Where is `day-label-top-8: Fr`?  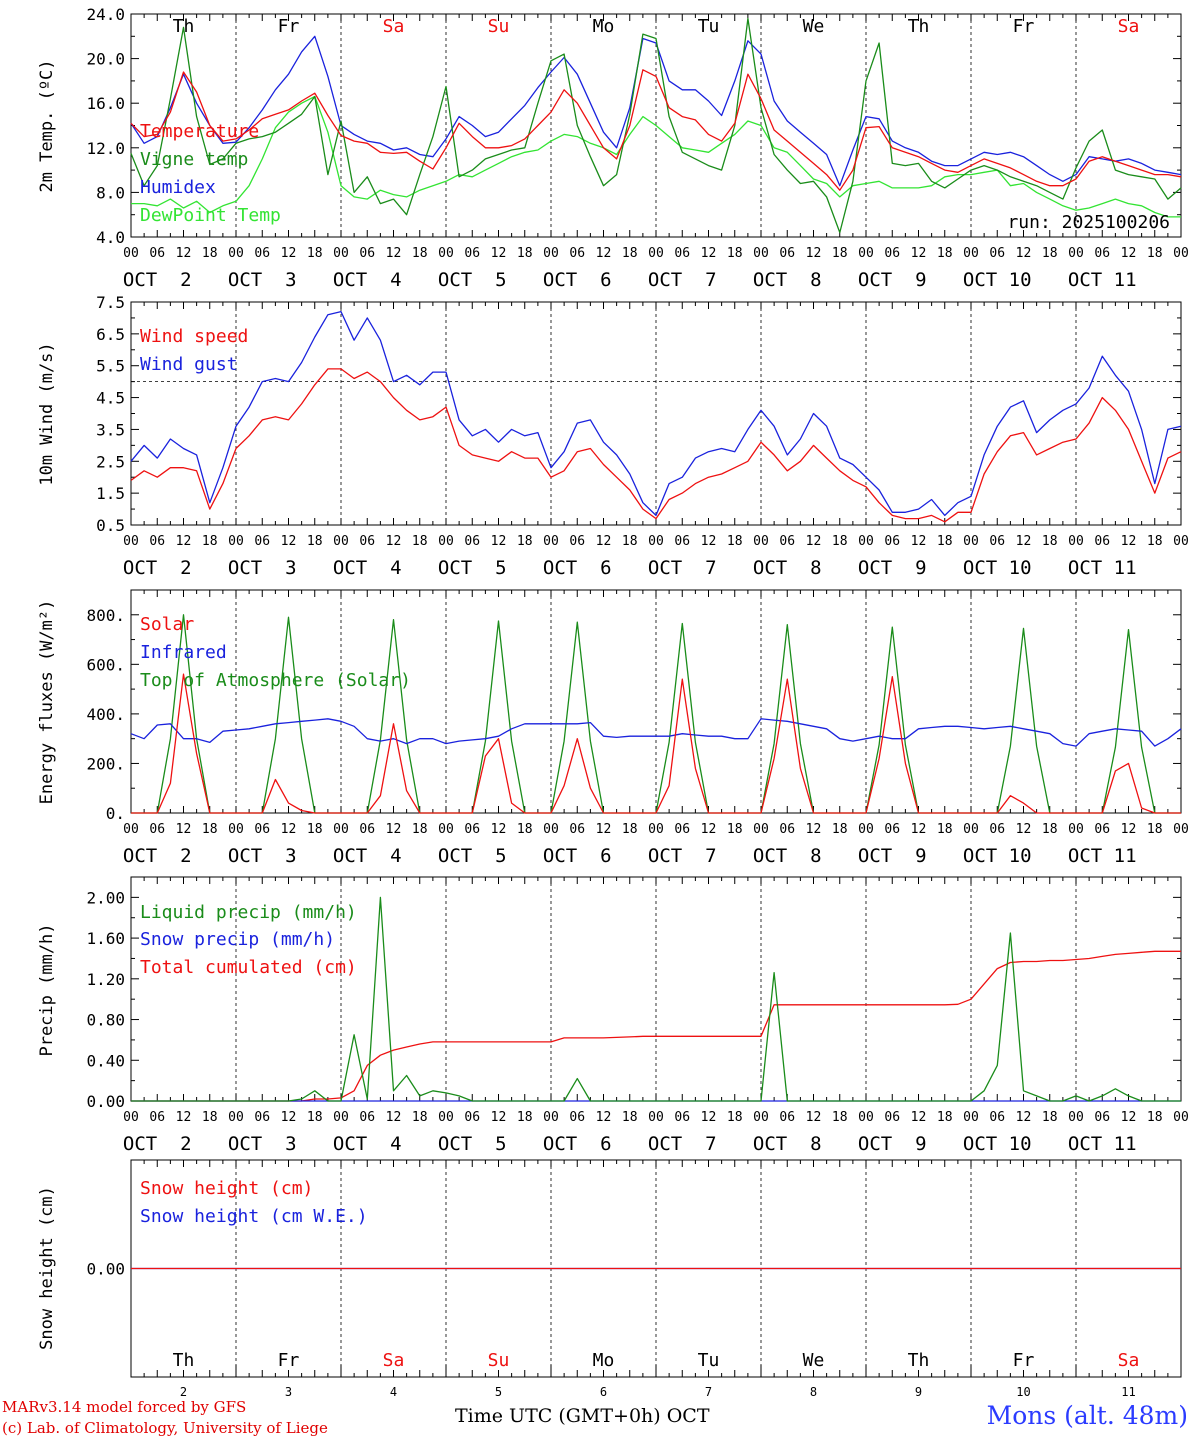 day-label-top-8: Fr is located at coordinates (1024, 26).